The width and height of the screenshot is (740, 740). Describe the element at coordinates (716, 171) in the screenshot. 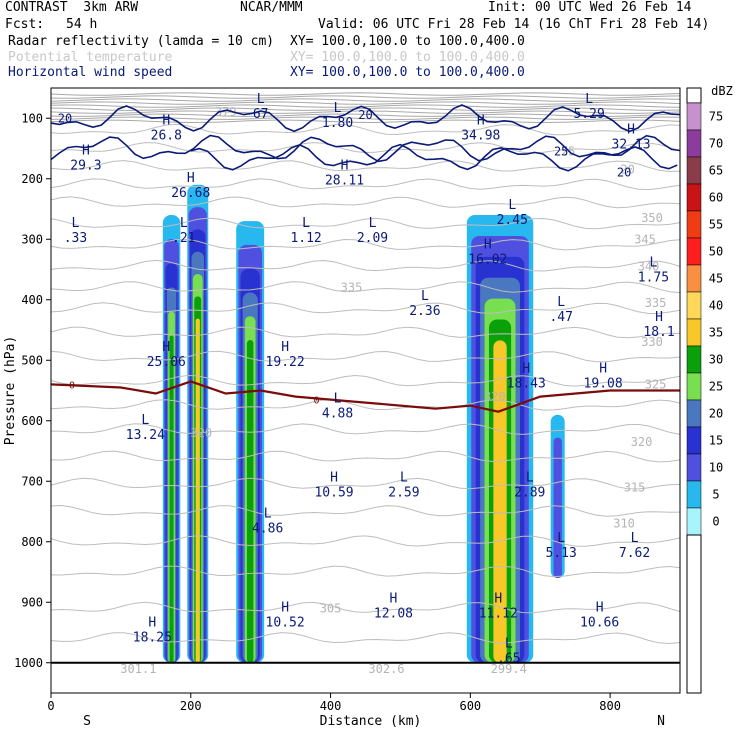

I see `colorbar-label-65: 65` at that location.